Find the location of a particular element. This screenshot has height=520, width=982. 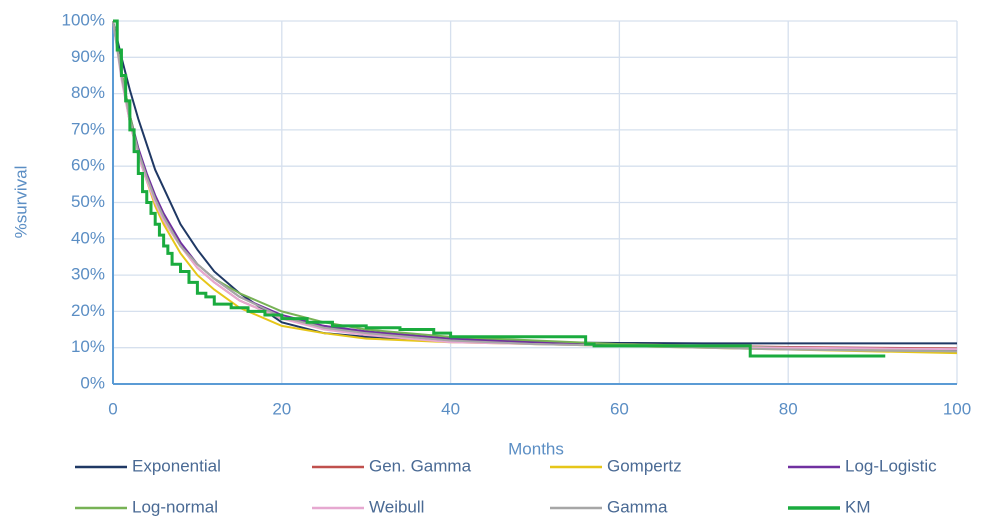

y-tick-label: 40% is located at coordinates (88, 237).